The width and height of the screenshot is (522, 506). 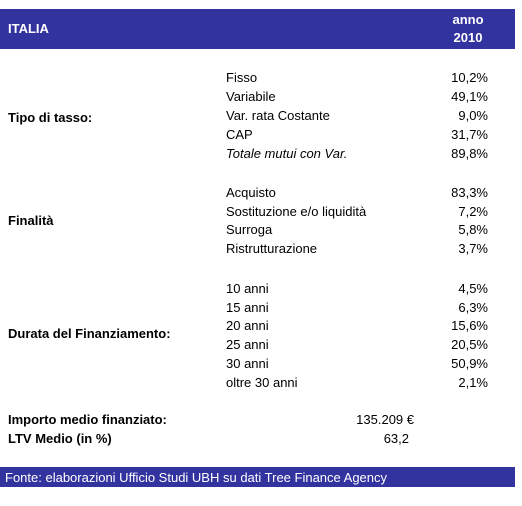 I want to click on row-label: 15 anni, so click(x=247, y=307).